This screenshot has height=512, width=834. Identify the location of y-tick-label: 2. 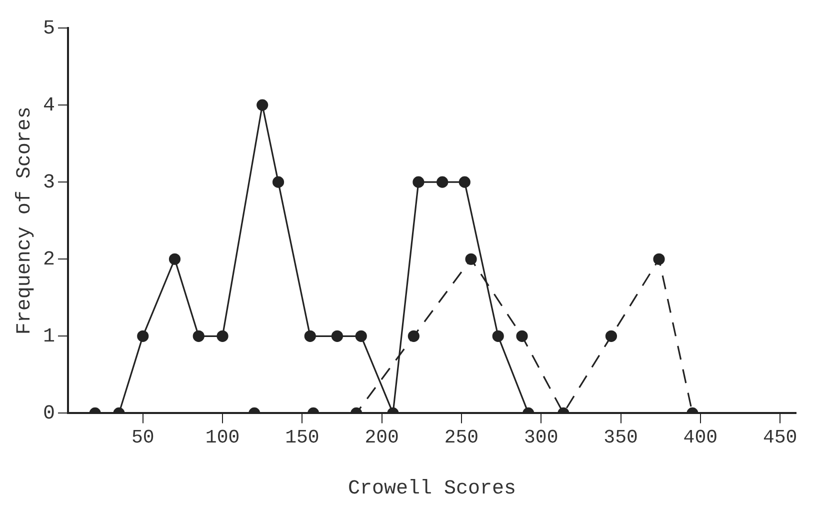
(48, 260).